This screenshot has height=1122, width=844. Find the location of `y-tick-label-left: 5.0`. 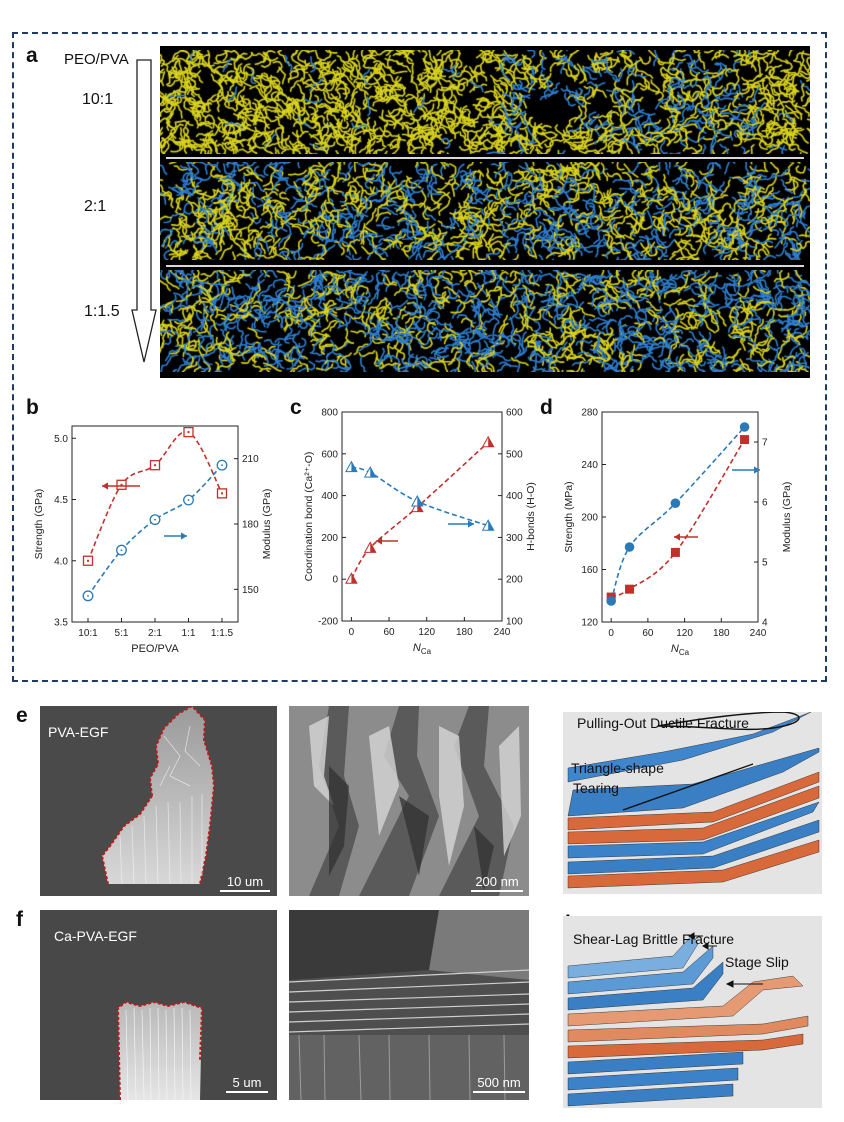

y-tick-label-left: 5.0 is located at coordinates (61, 439).